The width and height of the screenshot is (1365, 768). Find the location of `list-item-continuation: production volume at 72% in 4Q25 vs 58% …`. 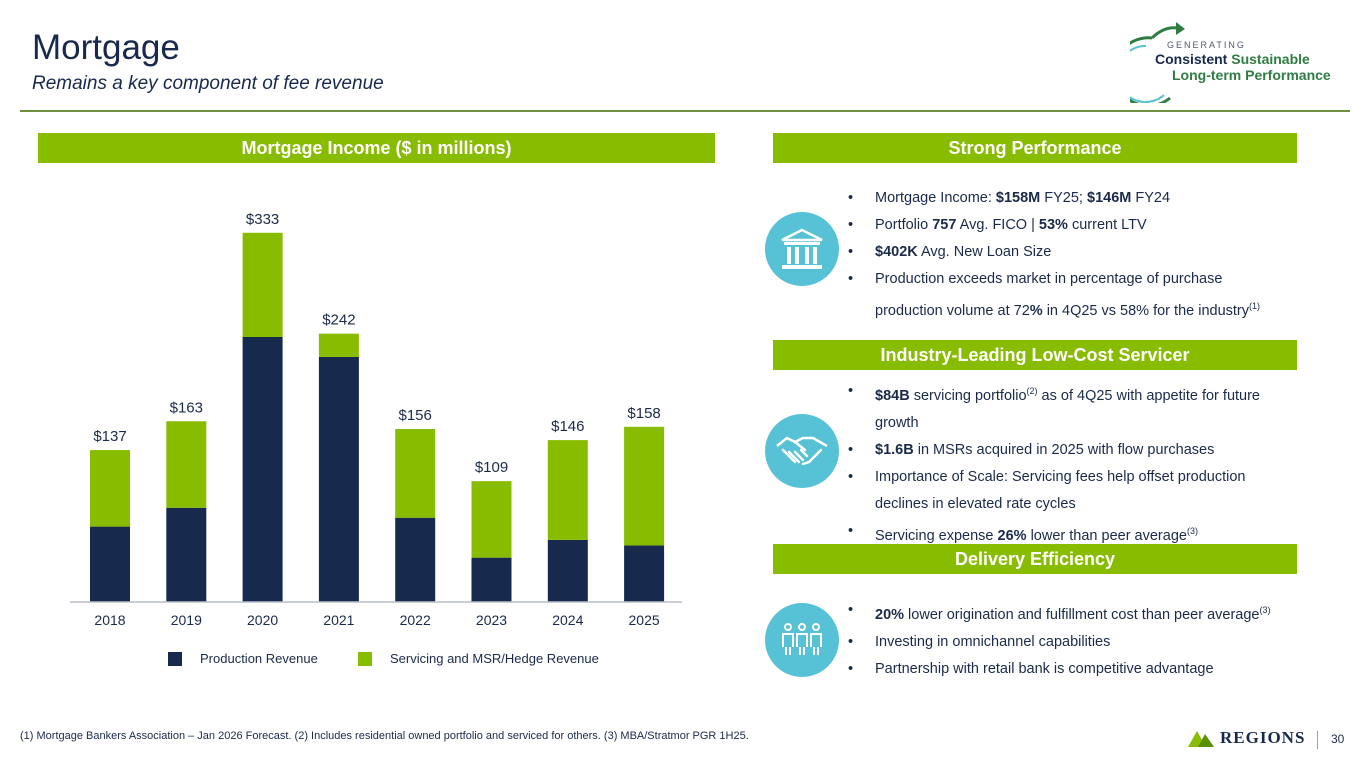

list-item-continuation: production volume at 72% in 4Q25 vs 58% … is located at coordinates (1054, 309).